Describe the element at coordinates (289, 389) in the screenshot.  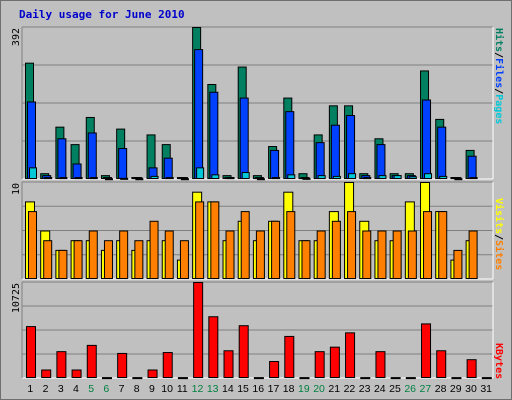
I see `x-tick-label: 18` at that location.